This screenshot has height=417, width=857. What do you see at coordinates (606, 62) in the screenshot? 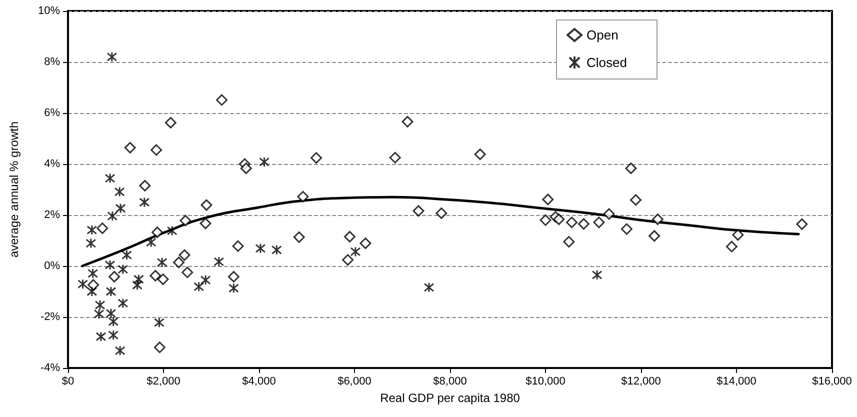
I see `legend-label: Closed` at bounding box center [606, 62].